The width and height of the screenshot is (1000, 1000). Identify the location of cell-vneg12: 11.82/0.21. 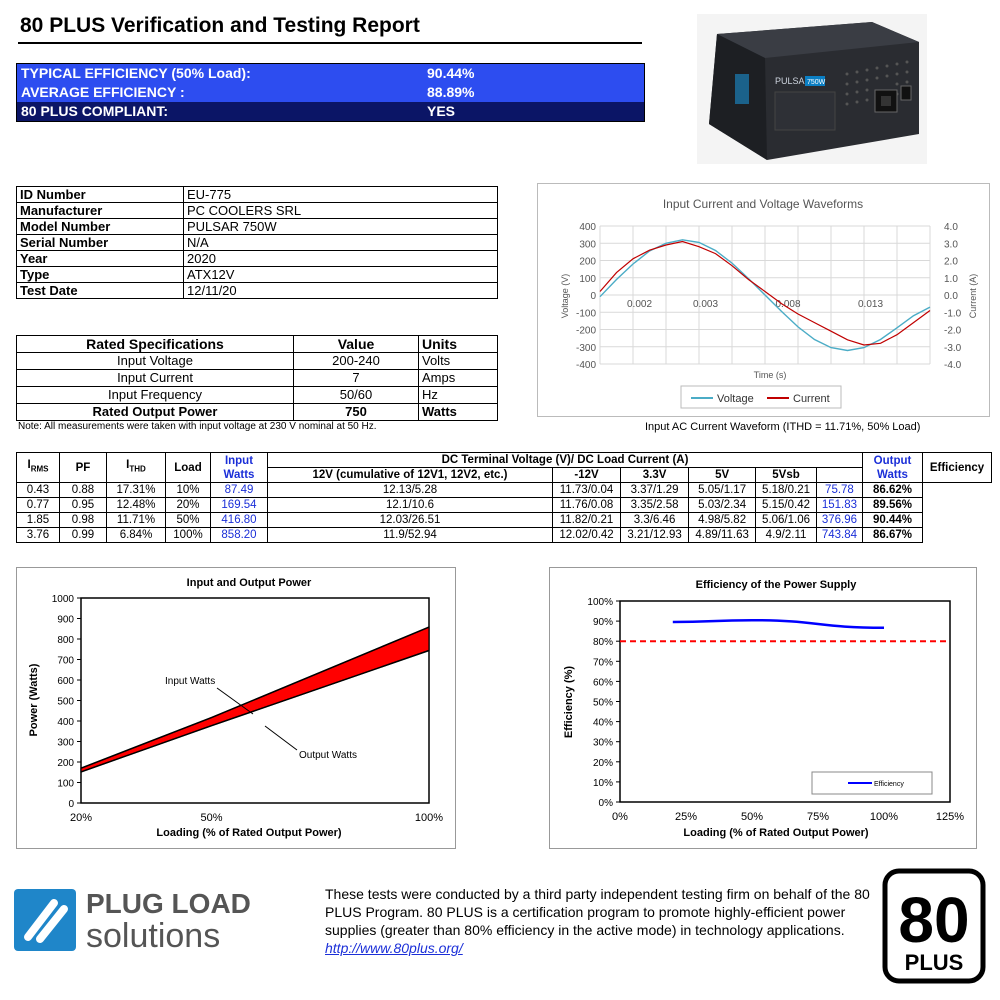
(586, 520).